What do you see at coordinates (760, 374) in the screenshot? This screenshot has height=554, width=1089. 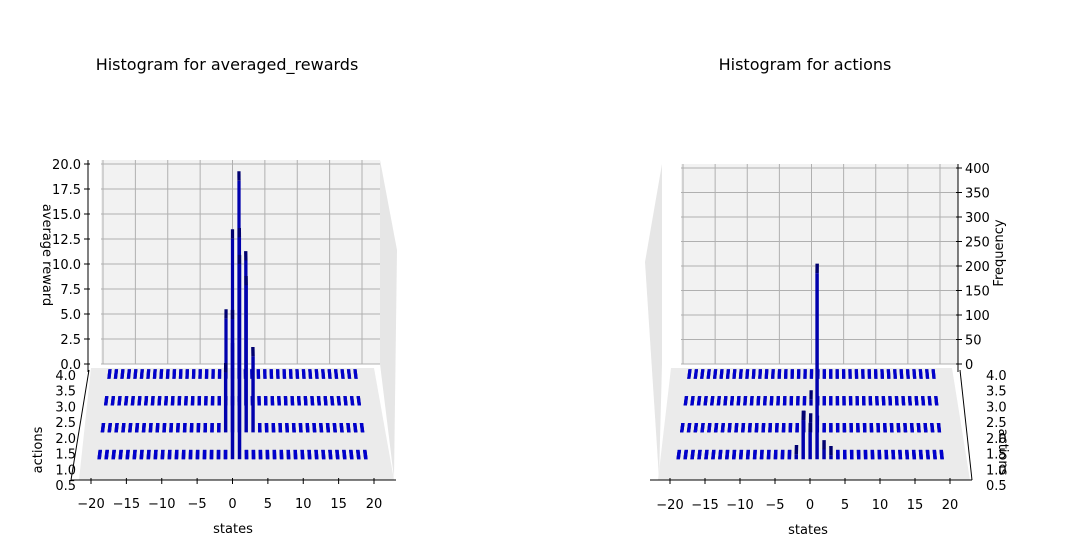 I see `bar-state--8-action-4` at bounding box center [760, 374].